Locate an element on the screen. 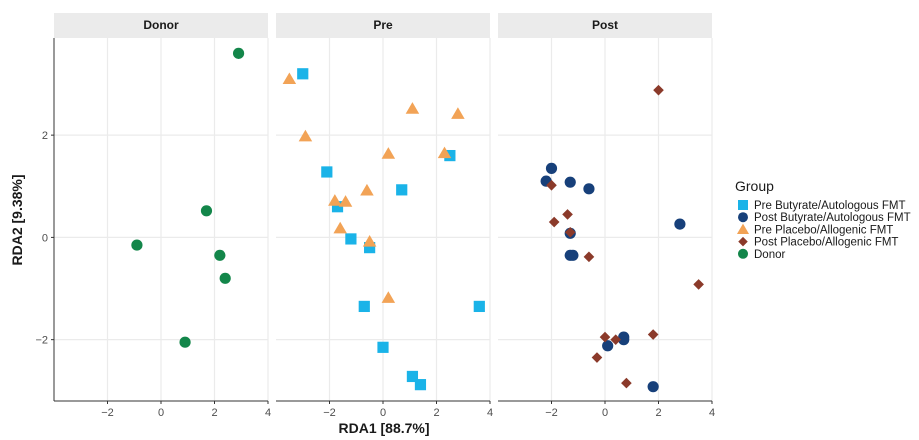 The height and width of the screenshot is (440, 919). legend-label: Pre Placebo/Allogenic FMT is located at coordinates (823, 230).